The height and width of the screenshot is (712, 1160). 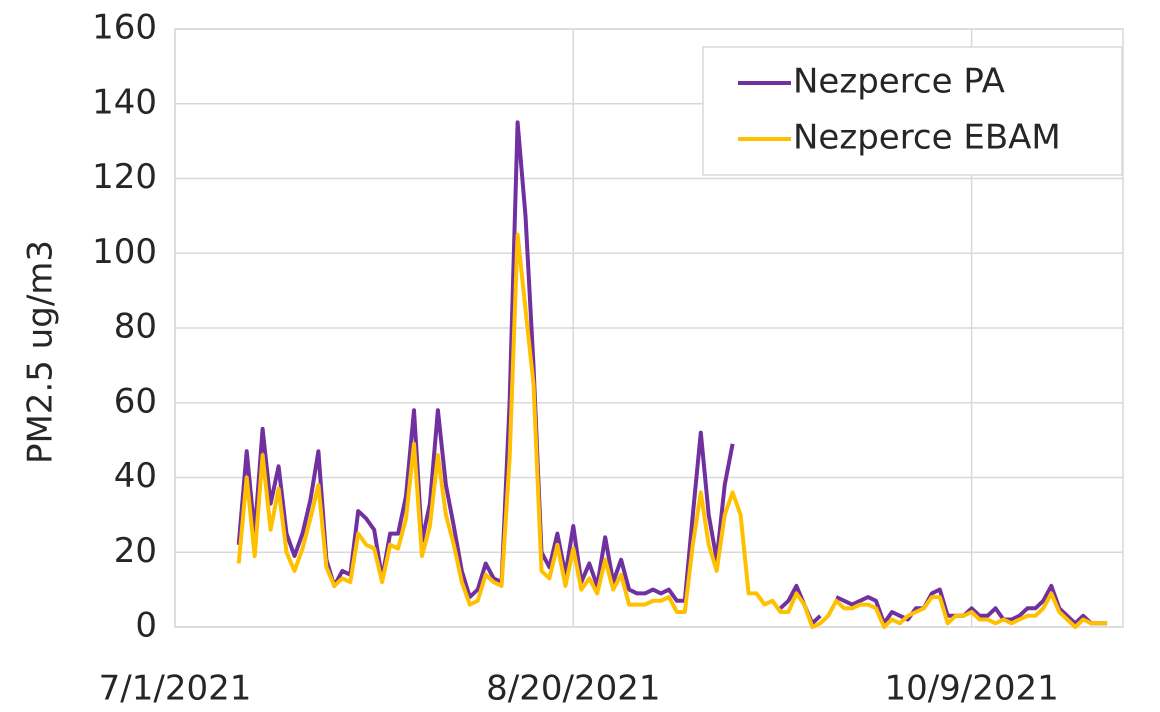 I want to click on y-tick-label: 140, so click(x=124, y=102).